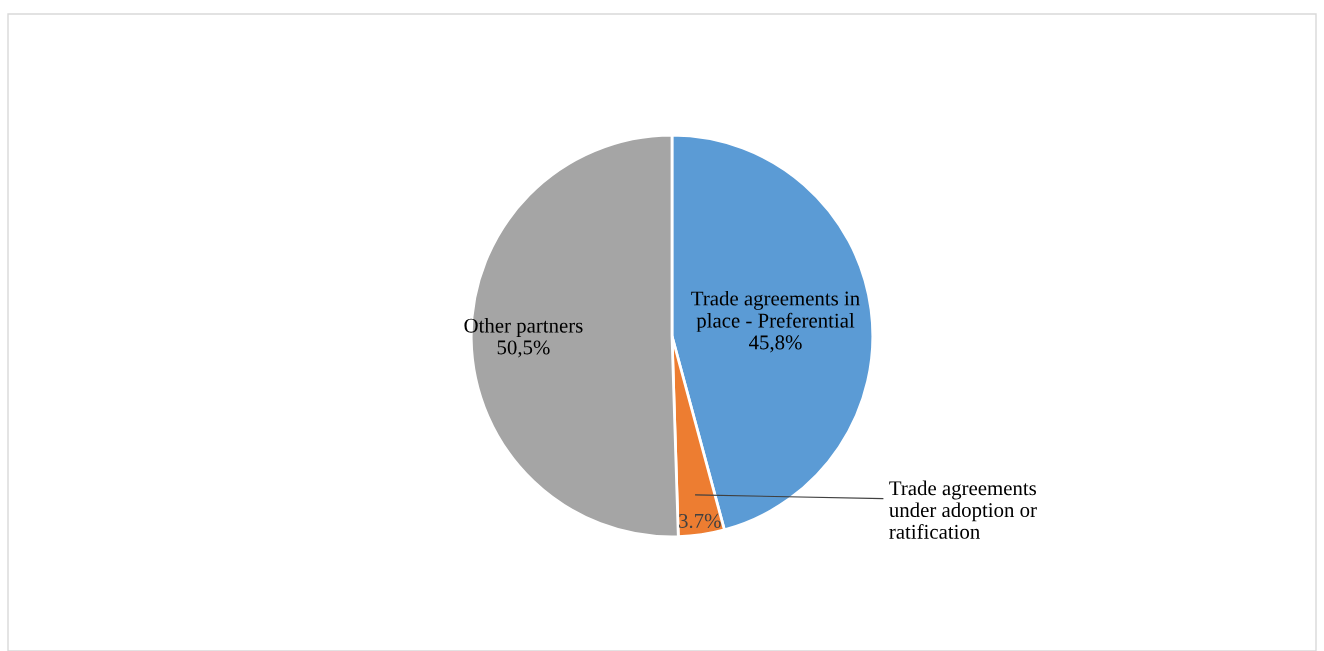 This screenshot has height=651, width=1324. I want to click on slice-label: Trade agreements in place - Preferential, so click(775, 311).